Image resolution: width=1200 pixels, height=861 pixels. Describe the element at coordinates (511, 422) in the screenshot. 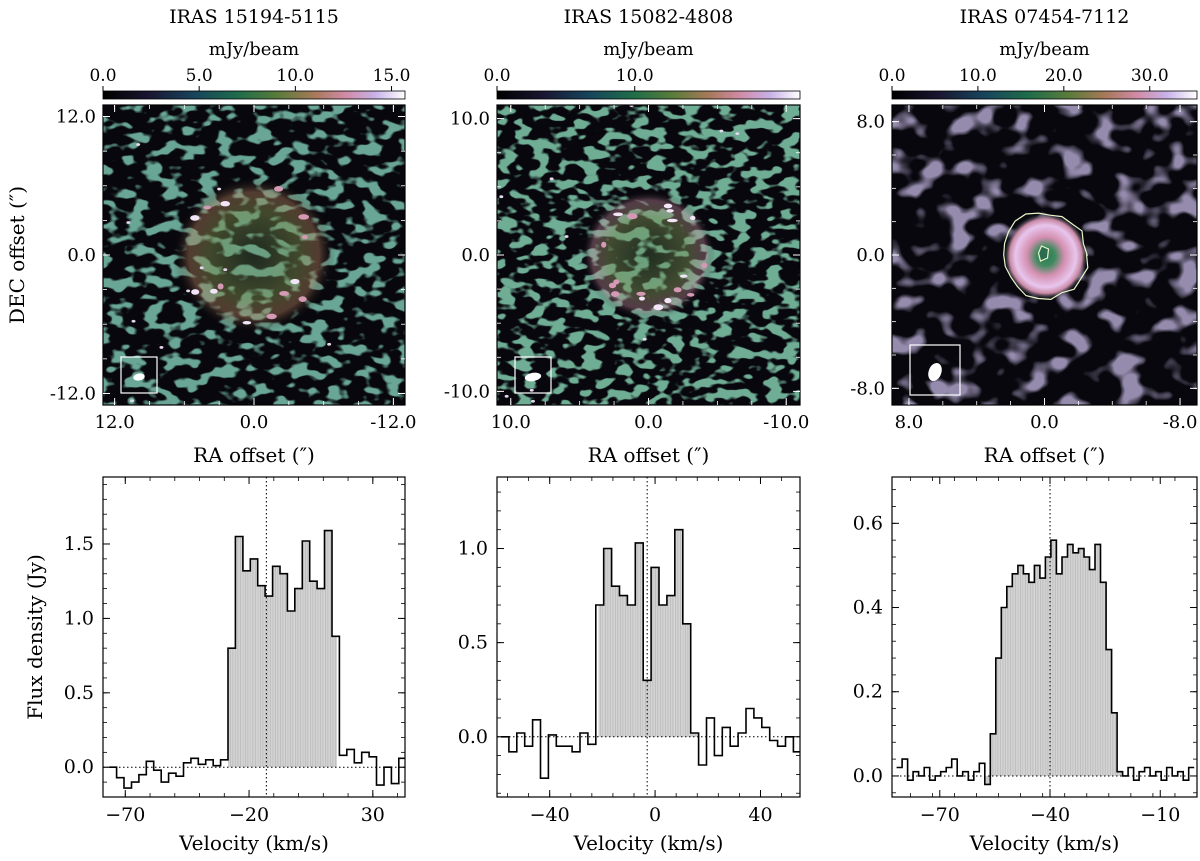

I see `map-xtick-label: 10.0` at that location.